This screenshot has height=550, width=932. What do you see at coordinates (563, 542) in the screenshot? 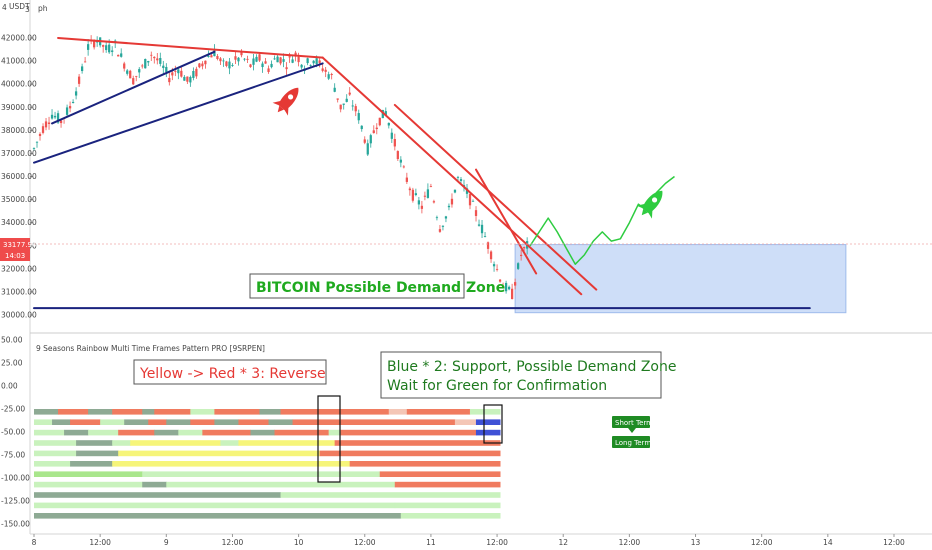
I see `x-tick-label: 12` at bounding box center [563, 542].